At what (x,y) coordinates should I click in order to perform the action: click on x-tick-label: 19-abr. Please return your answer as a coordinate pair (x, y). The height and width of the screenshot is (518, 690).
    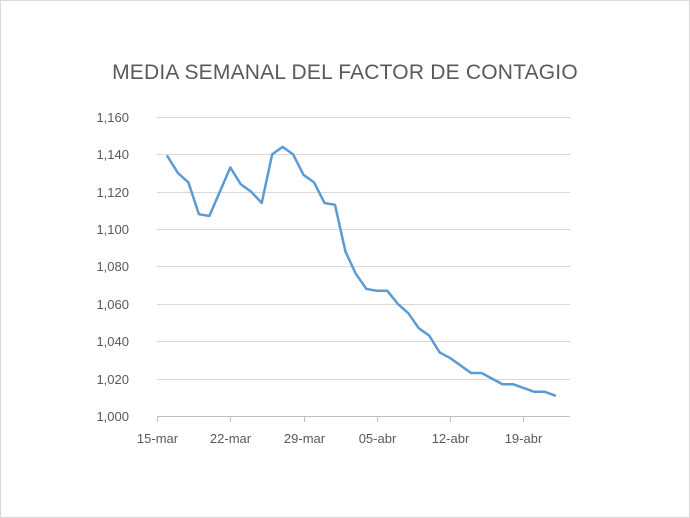
    Looking at the image, I should click on (524, 438).